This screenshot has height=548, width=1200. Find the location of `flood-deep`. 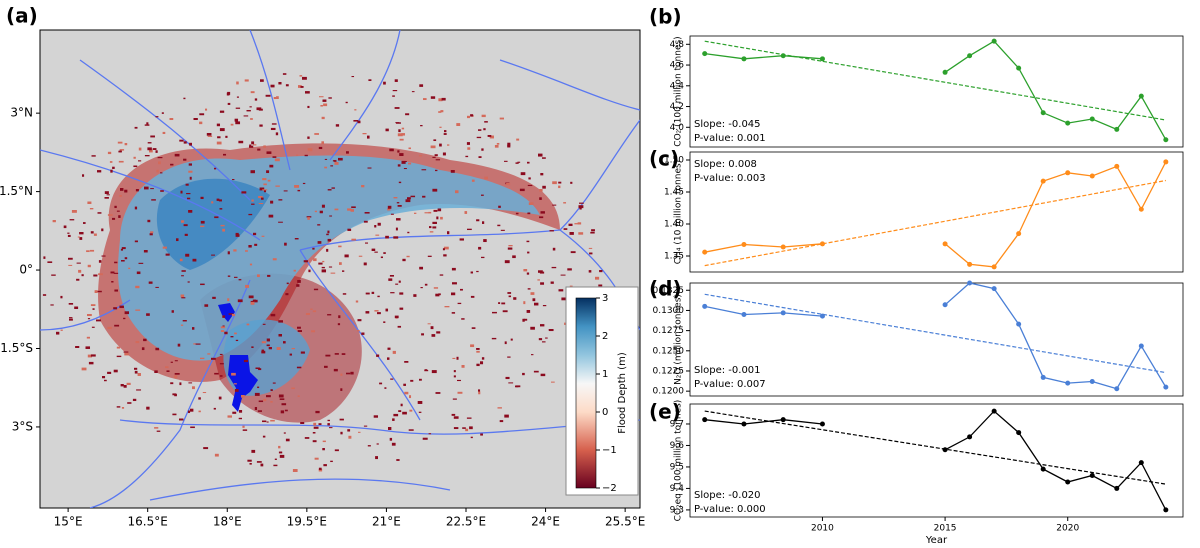

flood-deep is located at coordinates (213, 224).